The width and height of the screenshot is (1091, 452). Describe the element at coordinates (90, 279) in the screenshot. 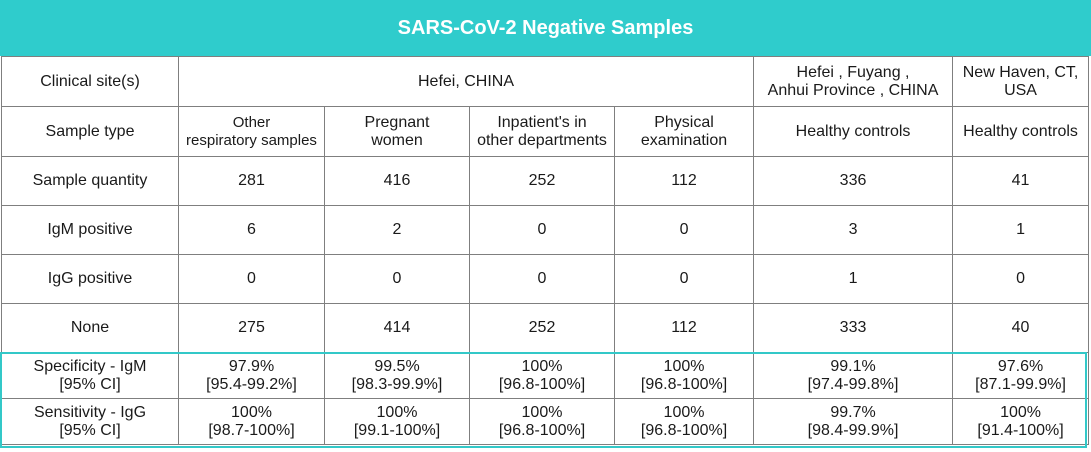

I see `row-label: IgG positive` at that location.